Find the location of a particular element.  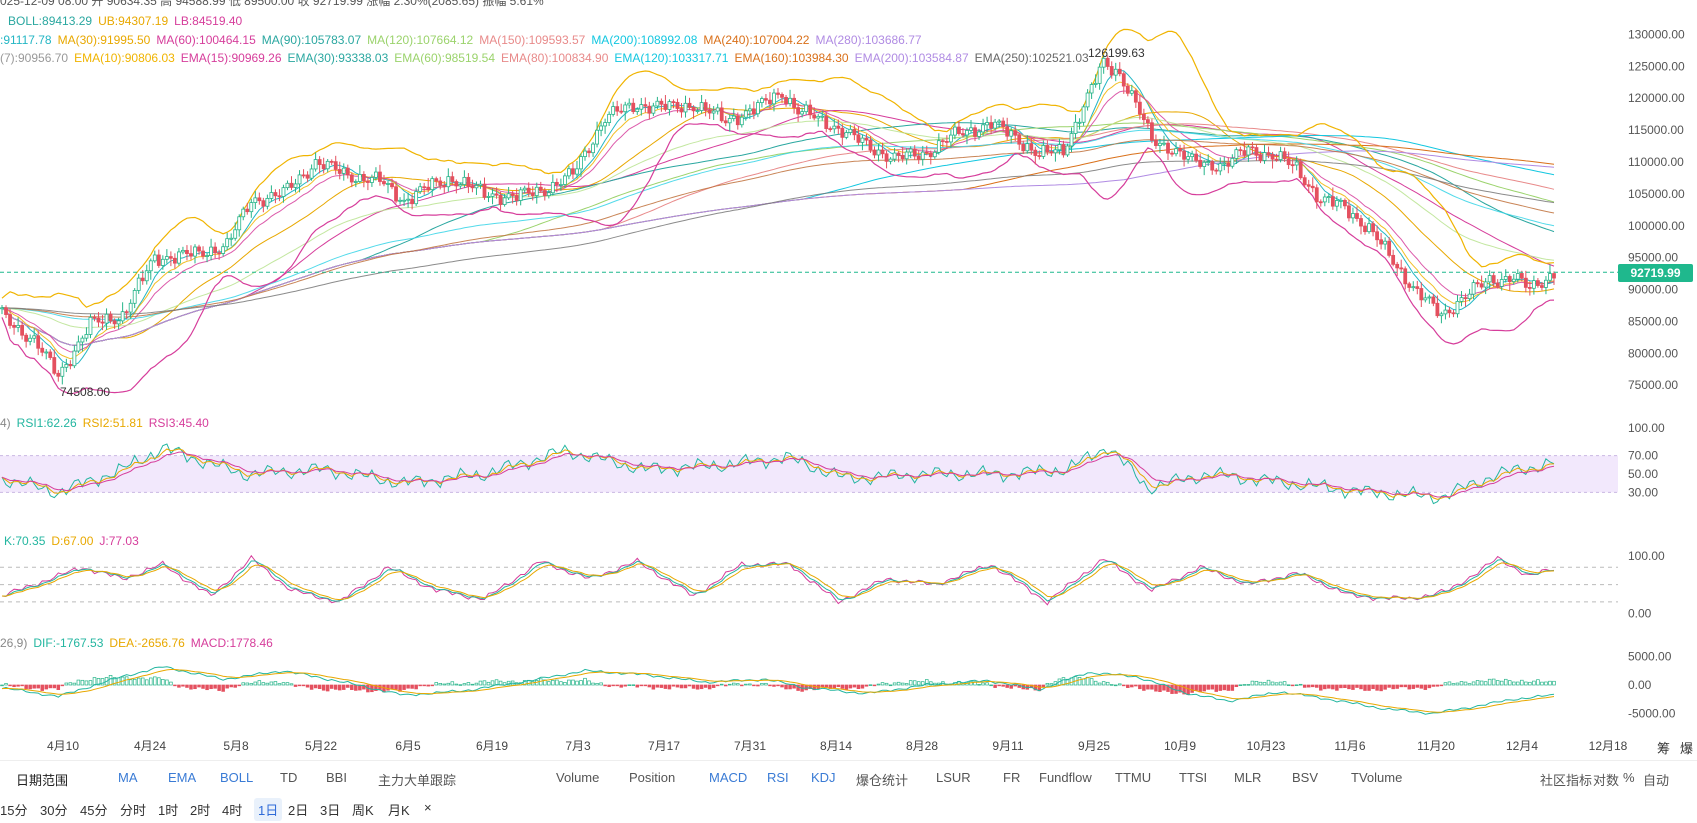

right-edge-chou: 筹 is located at coordinates (1664, 748).